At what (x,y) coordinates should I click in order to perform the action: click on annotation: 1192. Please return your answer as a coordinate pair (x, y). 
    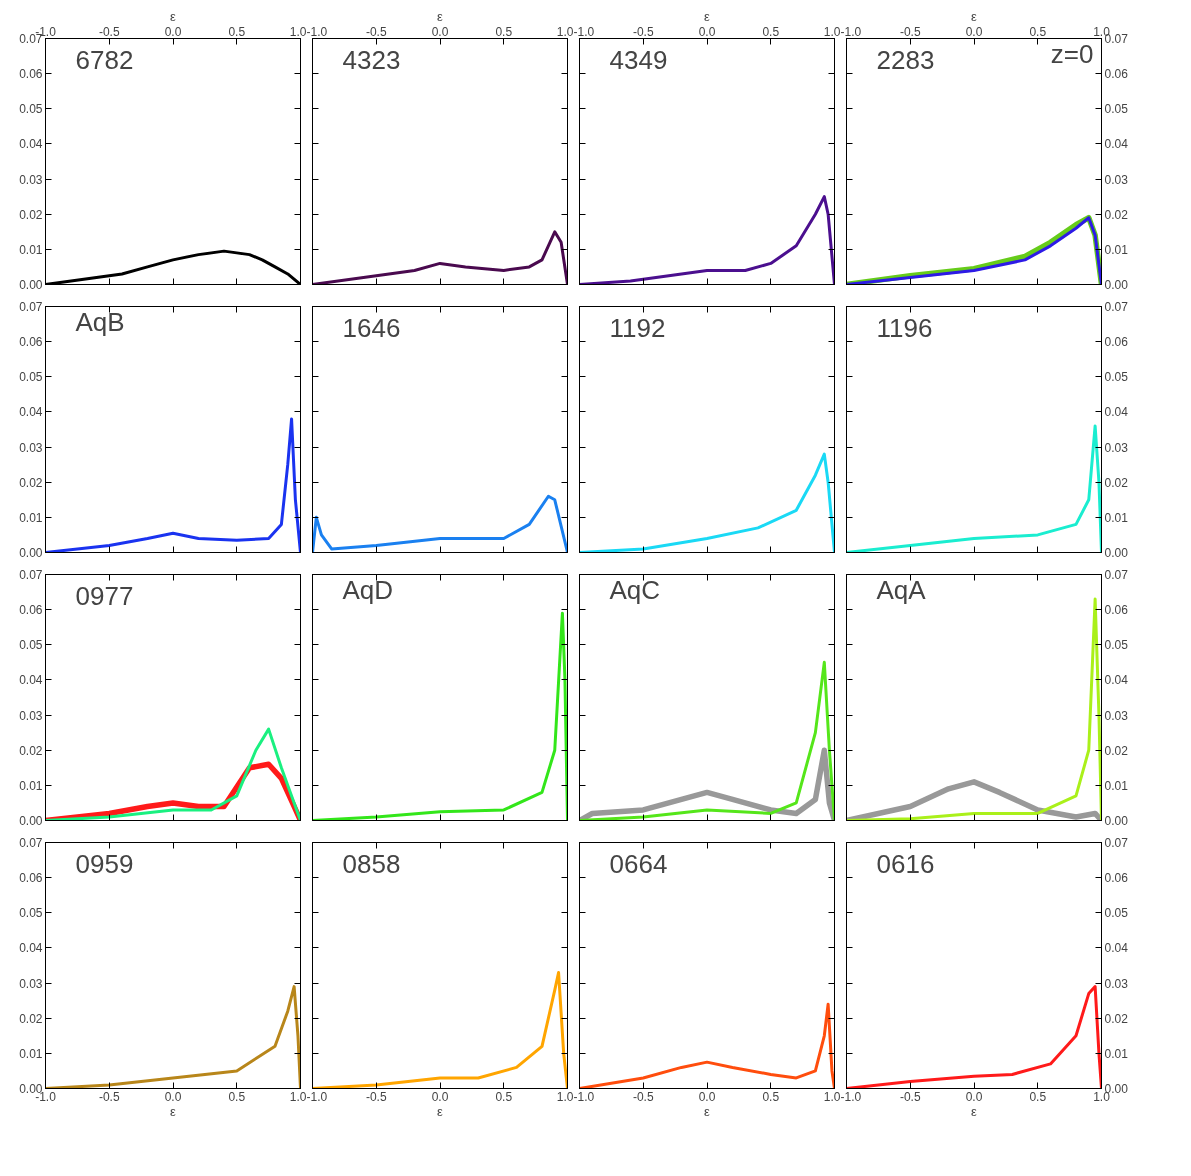
    Looking at the image, I should click on (637, 327).